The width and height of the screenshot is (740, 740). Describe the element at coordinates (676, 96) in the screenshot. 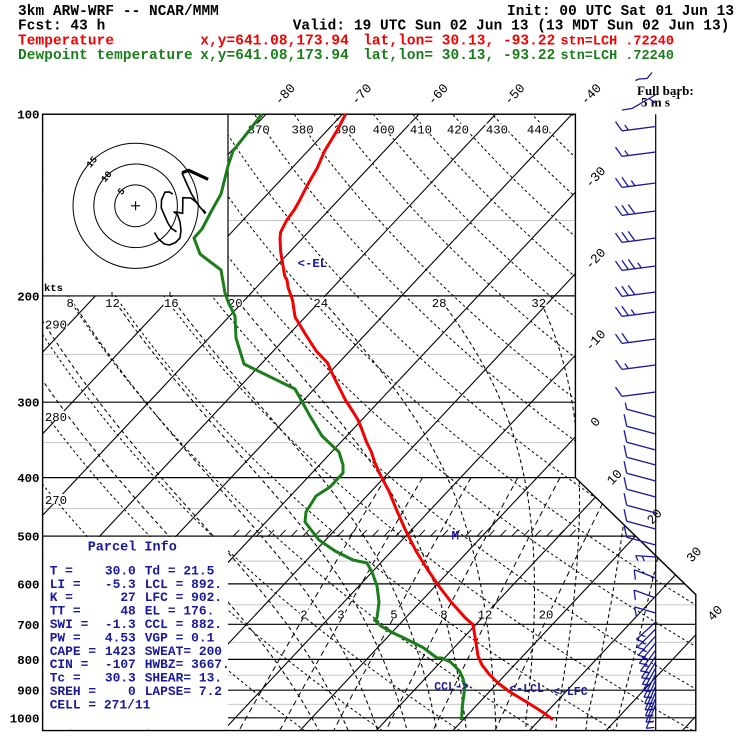

I see `svg-text: -1` at that location.